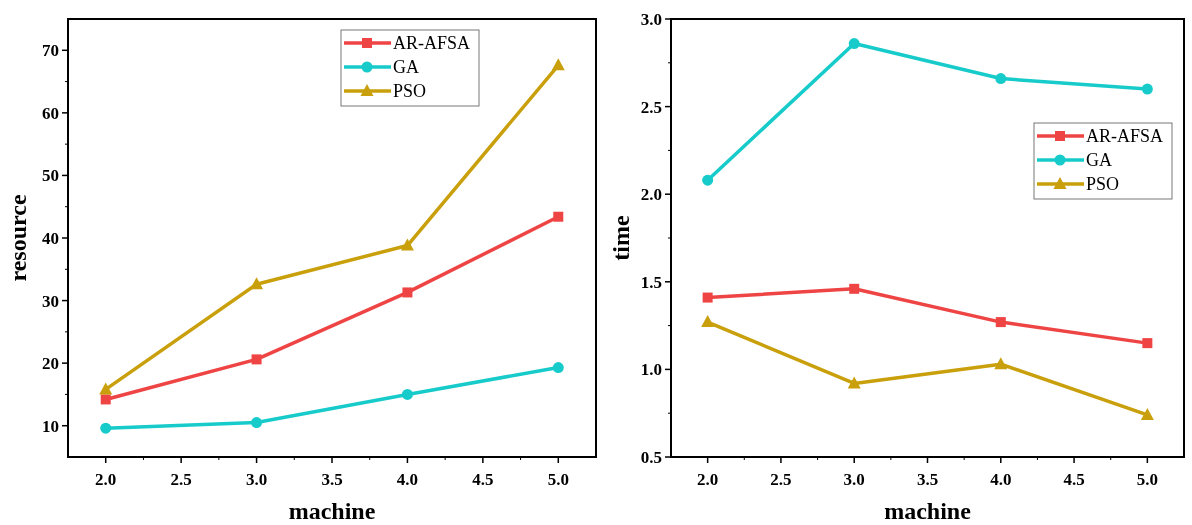 This screenshot has height=525, width=1192. What do you see at coordinates (651, 19) in the screenshot?
I see `y-tick-label: 3.0` at bounding box center [651, 19].